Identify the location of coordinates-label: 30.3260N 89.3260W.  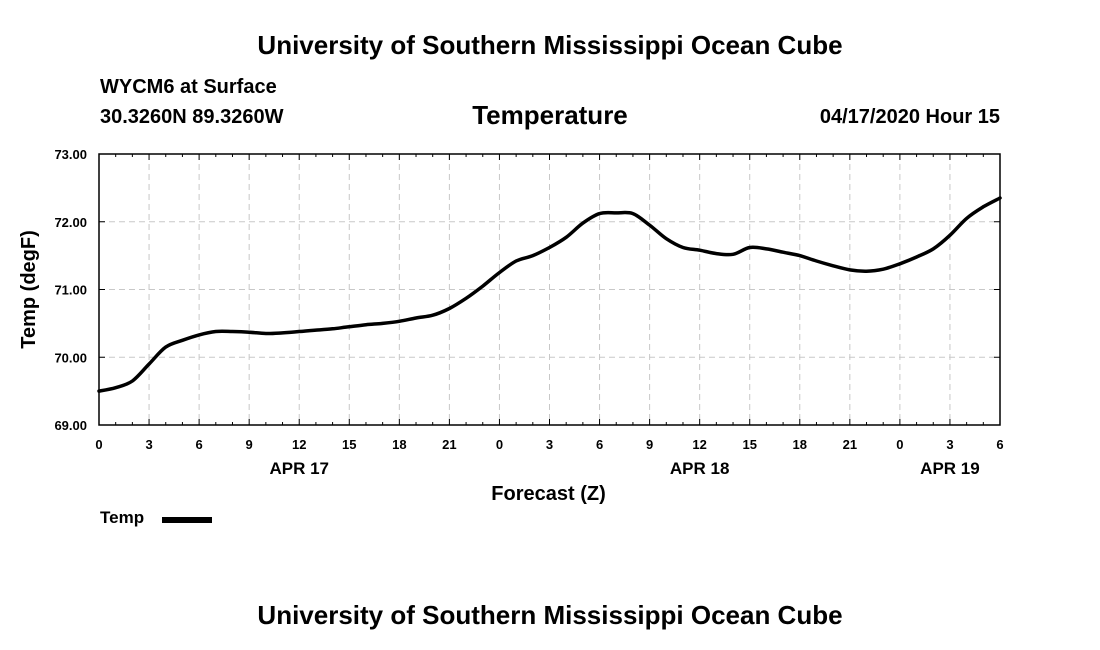
(192, 117).